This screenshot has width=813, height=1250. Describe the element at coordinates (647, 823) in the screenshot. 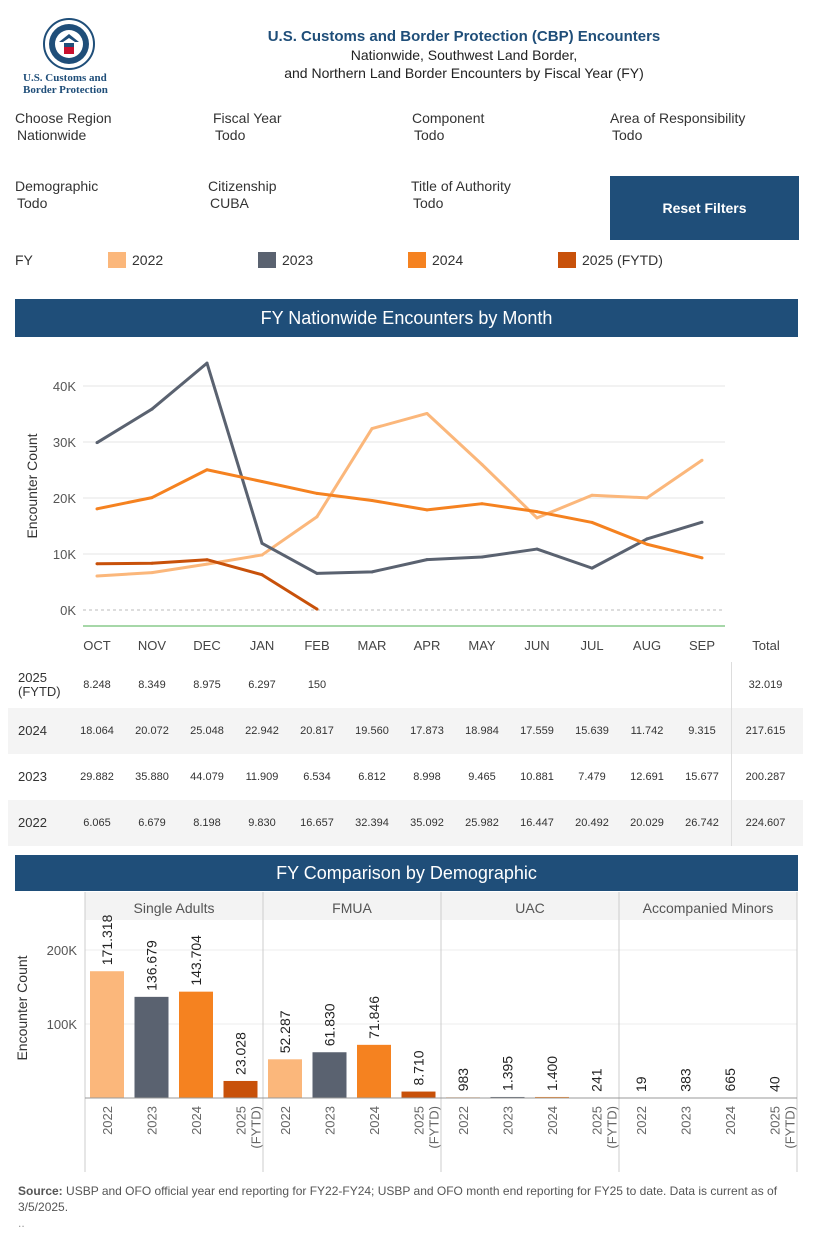

I see `table-cell: 20.029` at that location.